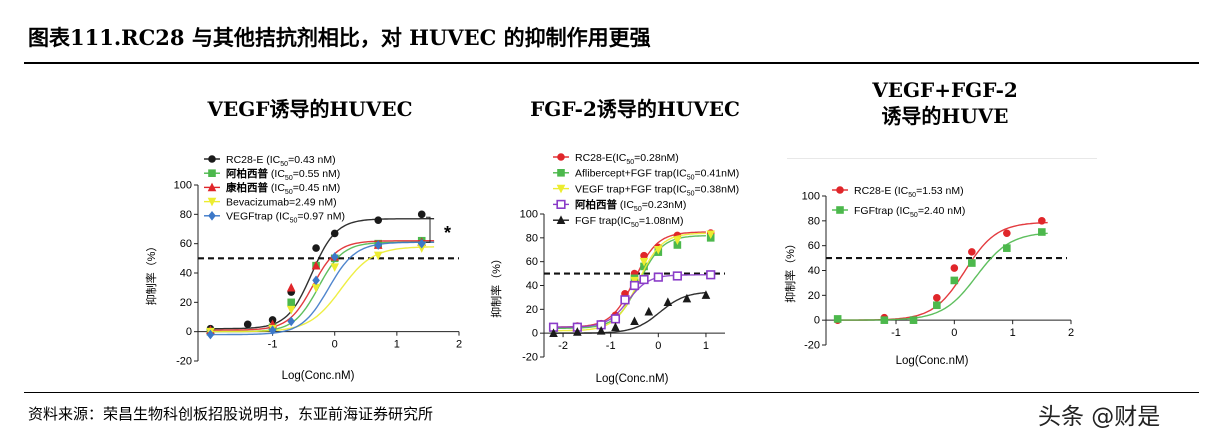 The width and height of the screenshot is (1220, 448). What do you see at coordinates (635, 109) in the screenshot?
I see `chart-title: FGF-2诱导的HUVEC` at bounding box center [635, 109].